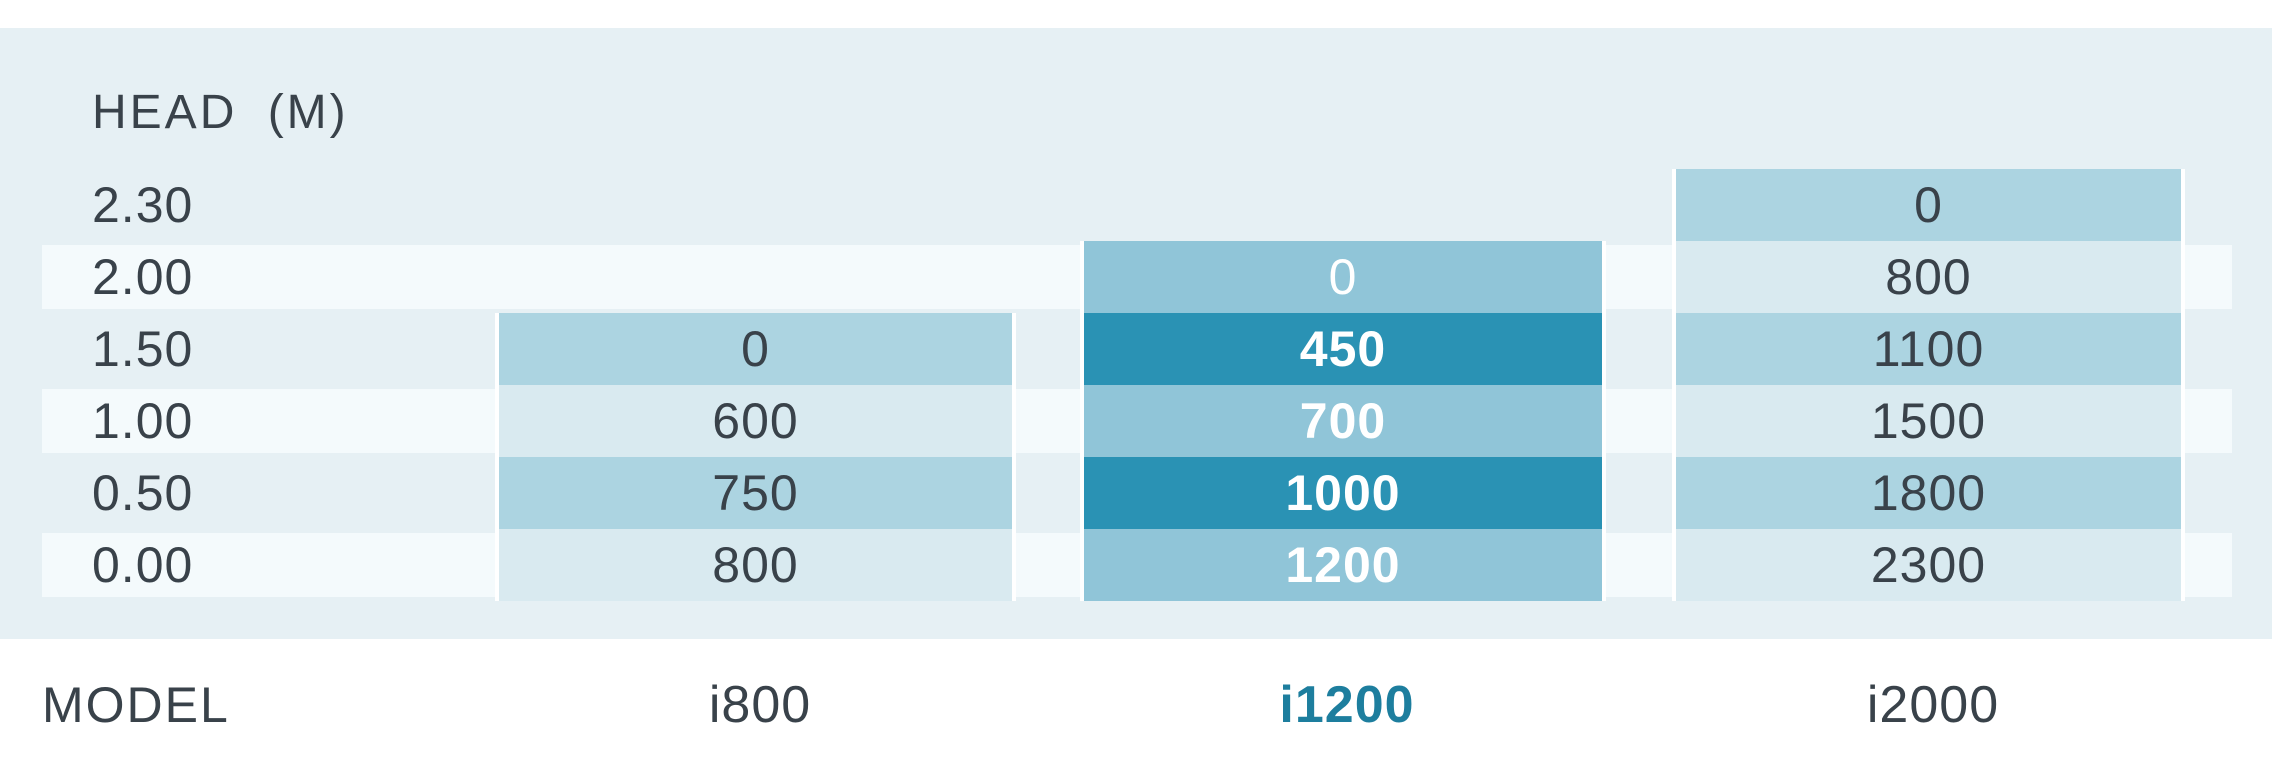  Describe the element at coordinates (143, 493) in the screenshot. I see `row-label-0-50: 0.50` at that location.